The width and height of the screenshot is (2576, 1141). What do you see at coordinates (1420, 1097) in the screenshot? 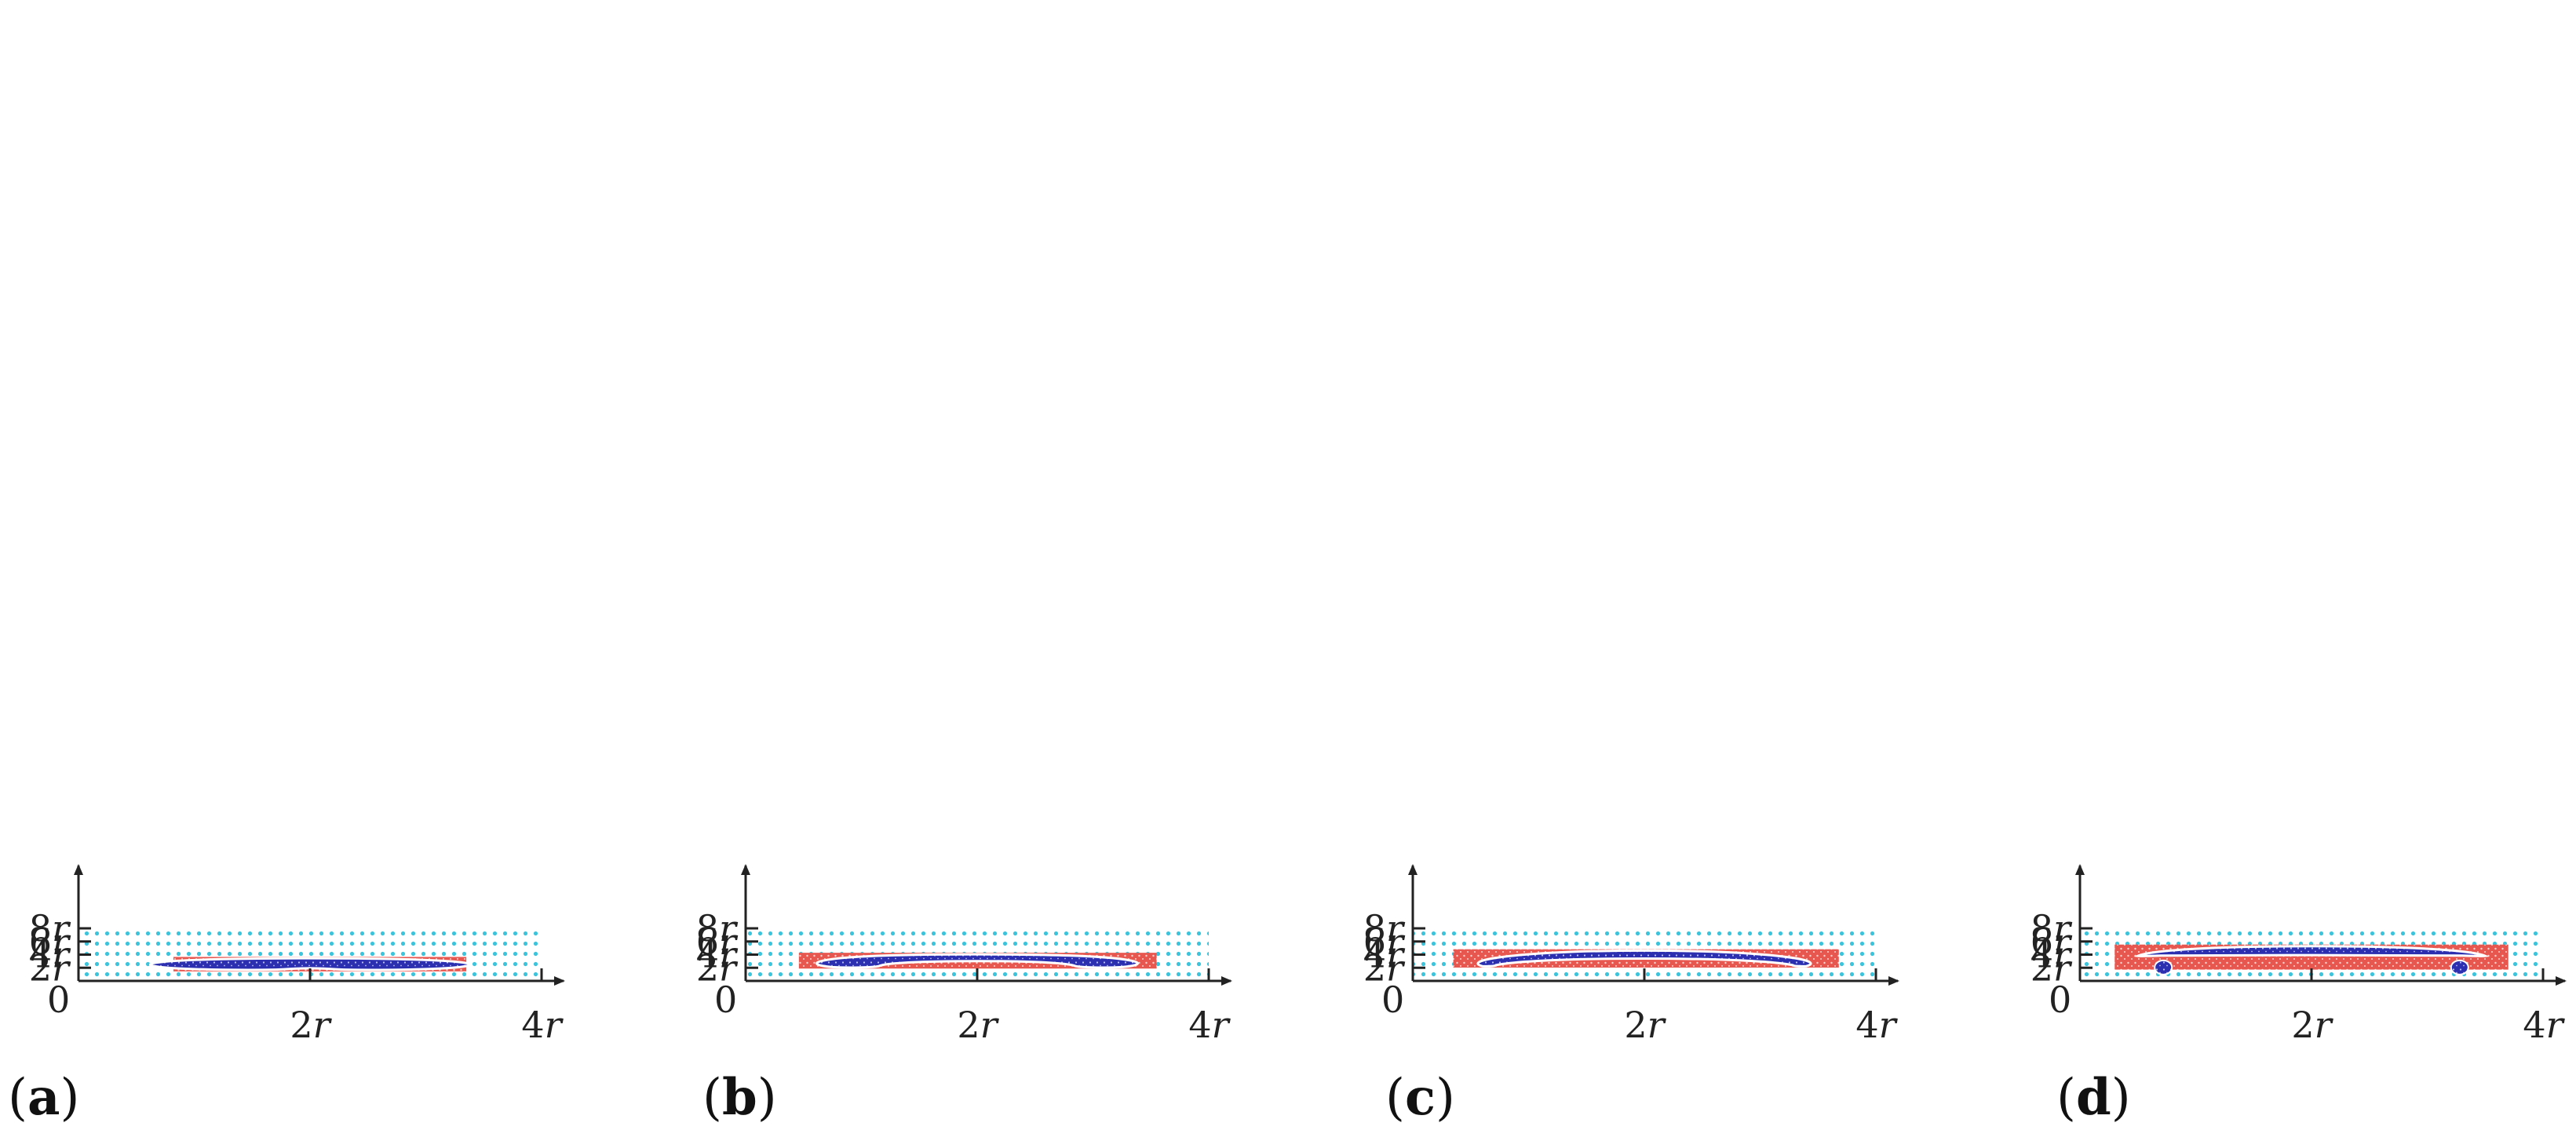
I see `panel-label: (c)` at bounding box center [1420, 1097].